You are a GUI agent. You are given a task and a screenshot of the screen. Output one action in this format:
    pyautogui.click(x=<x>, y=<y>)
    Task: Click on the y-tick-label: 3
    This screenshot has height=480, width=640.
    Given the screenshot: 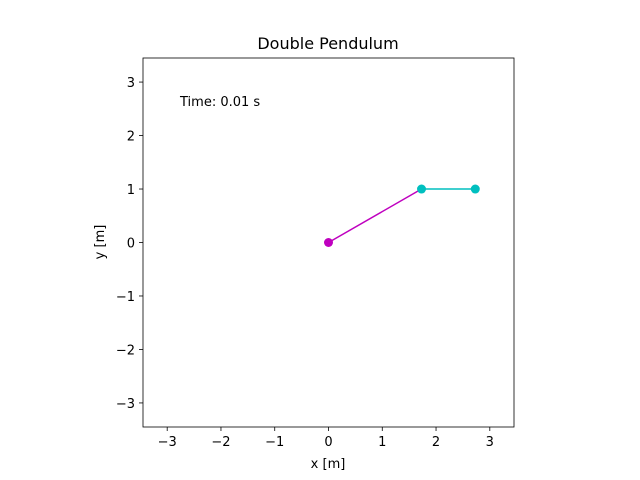 What is the action you would take?
    pyautogui.click(x=131, y=83)
    